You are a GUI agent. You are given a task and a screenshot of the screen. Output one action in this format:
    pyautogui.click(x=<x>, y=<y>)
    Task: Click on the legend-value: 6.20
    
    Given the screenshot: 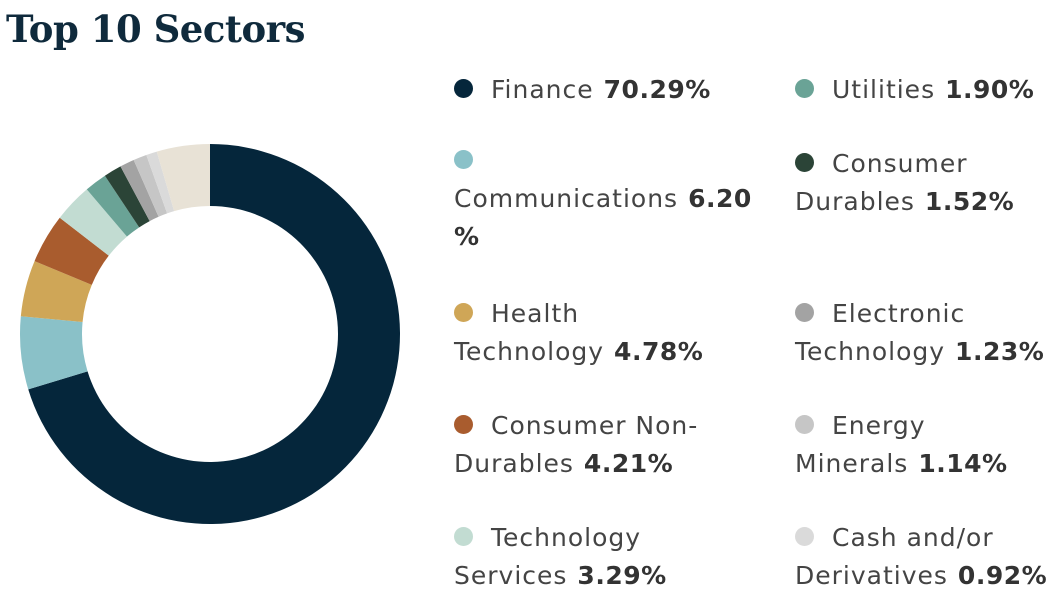 What is the action you would take?
    pyautogui.click(x=720, y=198)
    